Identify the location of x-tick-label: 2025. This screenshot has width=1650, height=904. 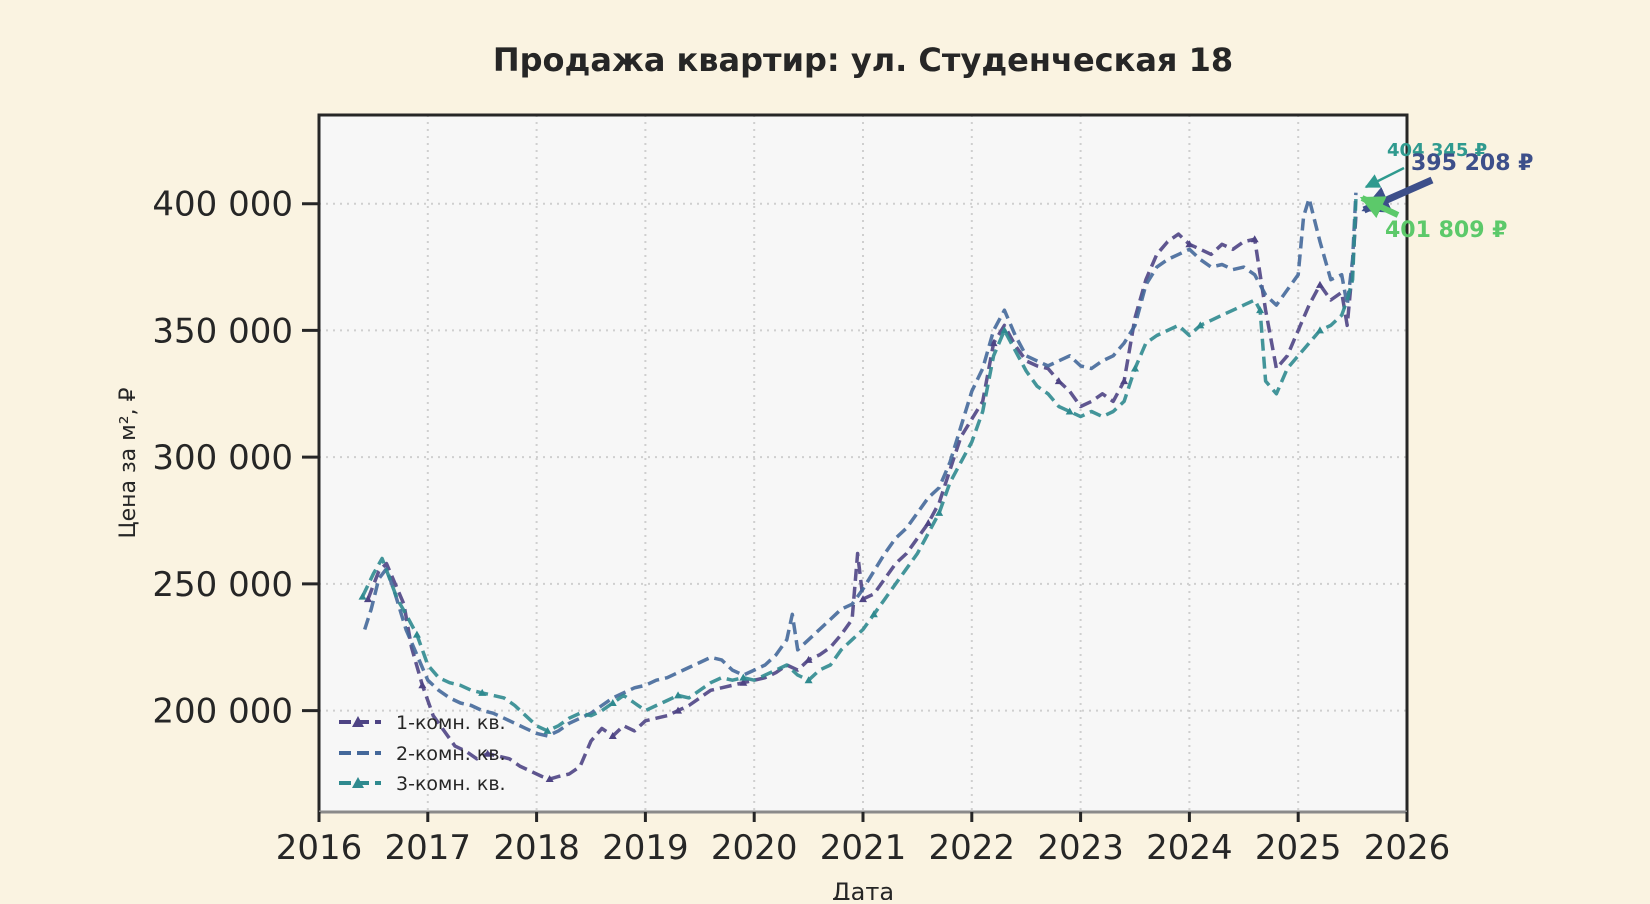
(1298, 848).